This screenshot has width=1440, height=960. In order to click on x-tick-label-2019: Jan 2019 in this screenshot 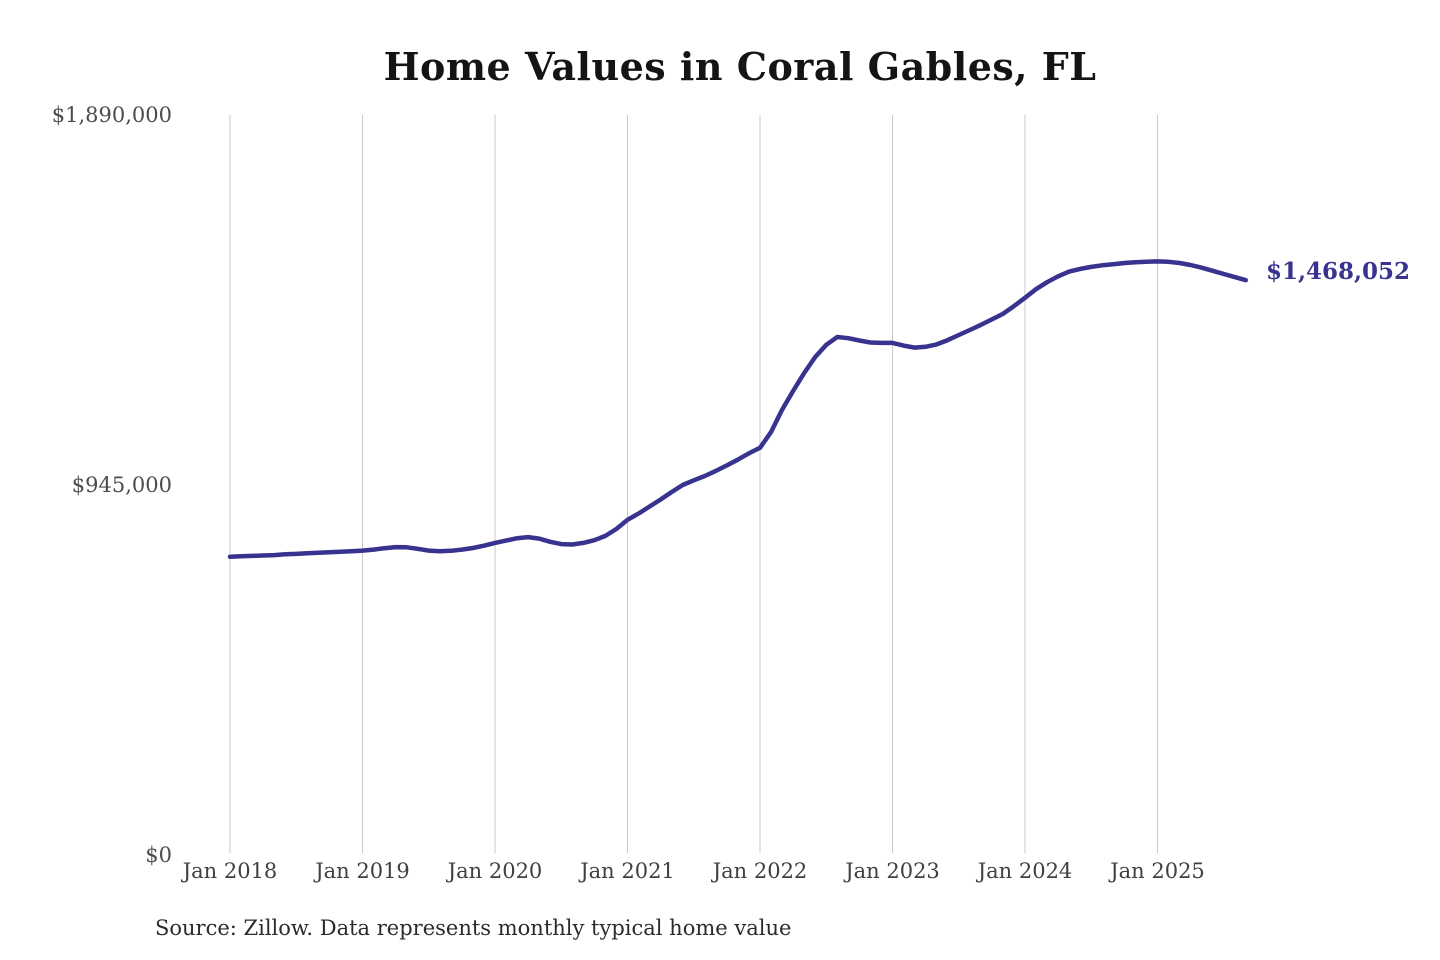, I will do `click(362, 871)`.